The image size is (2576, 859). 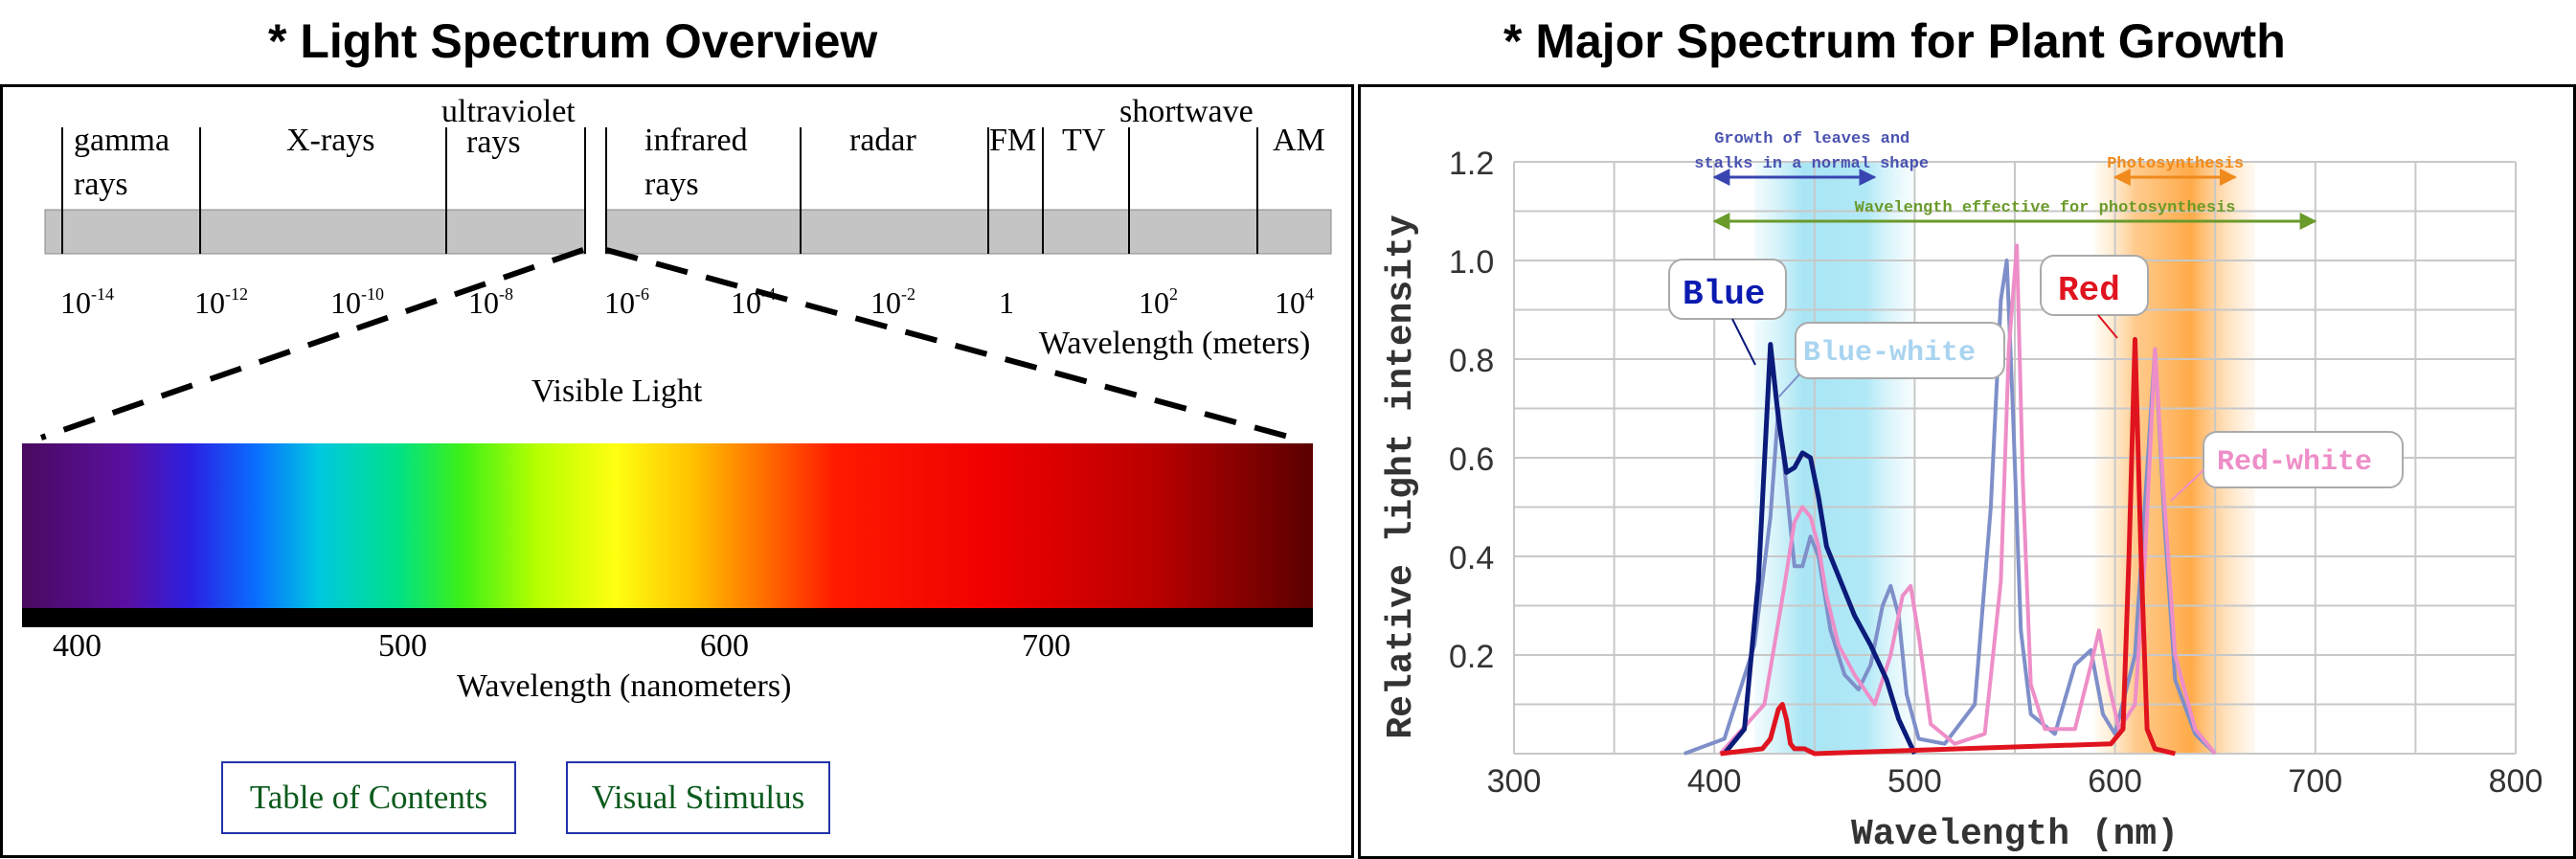 I want to click on em-tick-1e-8: 10⁻⁸, so click(x=491, y=302).